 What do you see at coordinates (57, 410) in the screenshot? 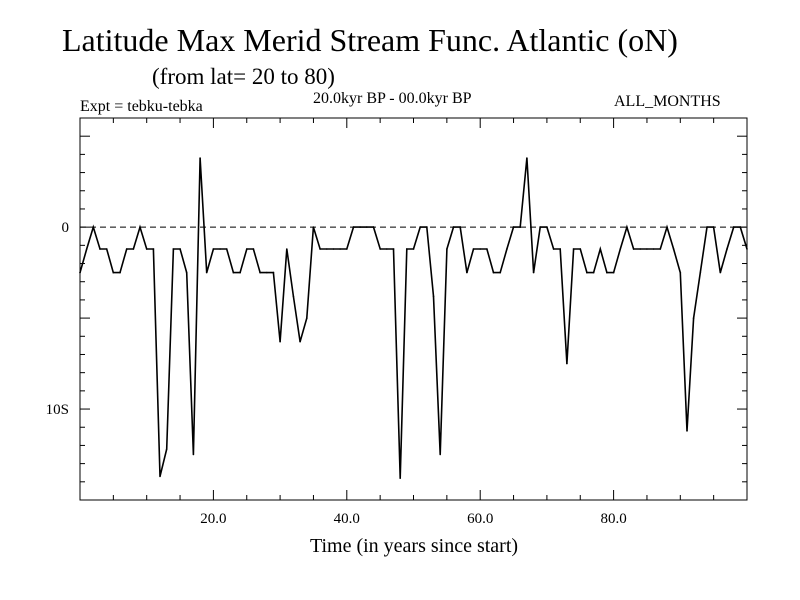
I see `y-tick-label: 10S` at bounding box center [57, 410].